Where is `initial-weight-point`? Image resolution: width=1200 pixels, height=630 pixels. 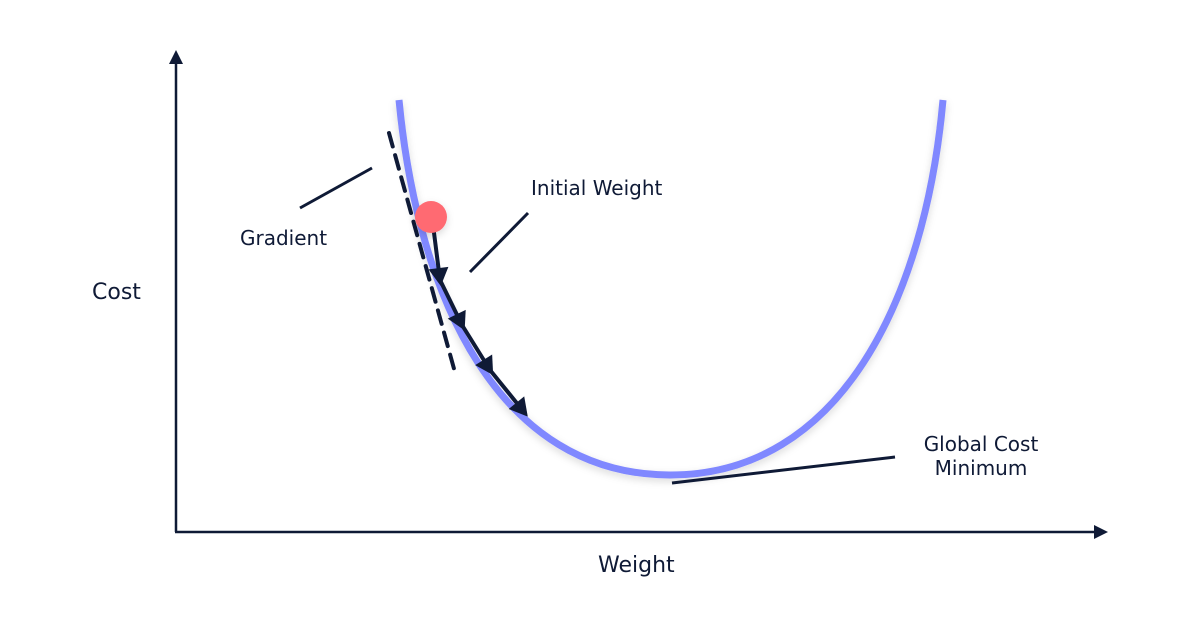
initial-weight-point is located at coordinates (431, 217).